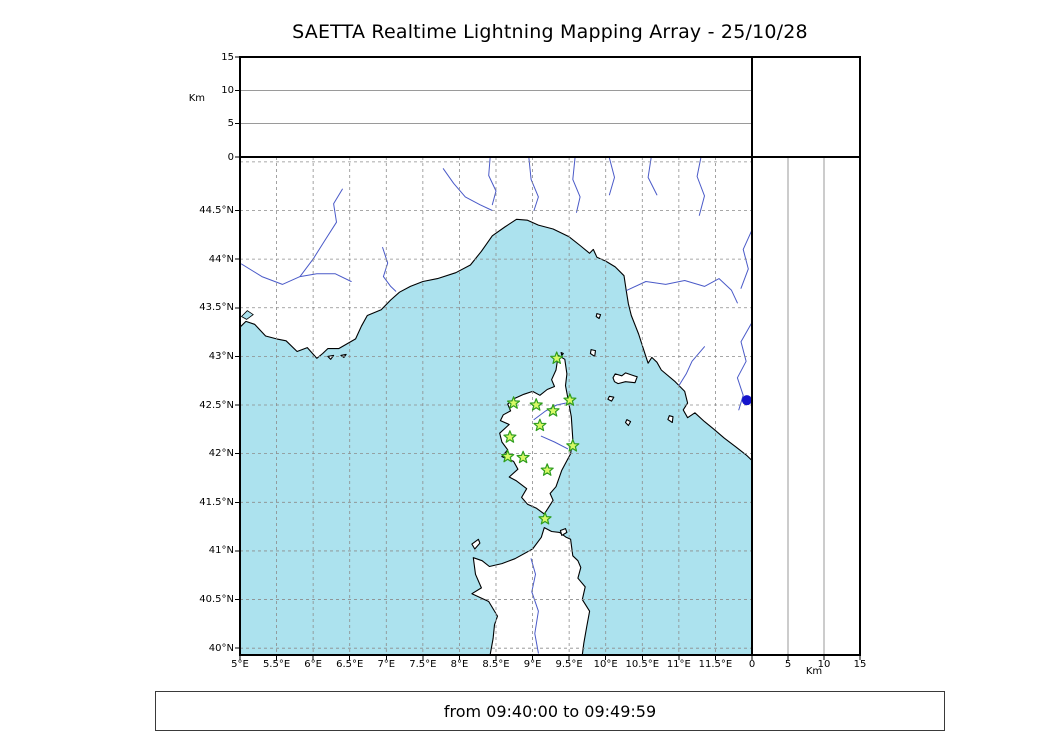  Describe the element at coordinates (642, 664) in the screenshot. I see `lon-tick-label: 10.5°E` at that location.